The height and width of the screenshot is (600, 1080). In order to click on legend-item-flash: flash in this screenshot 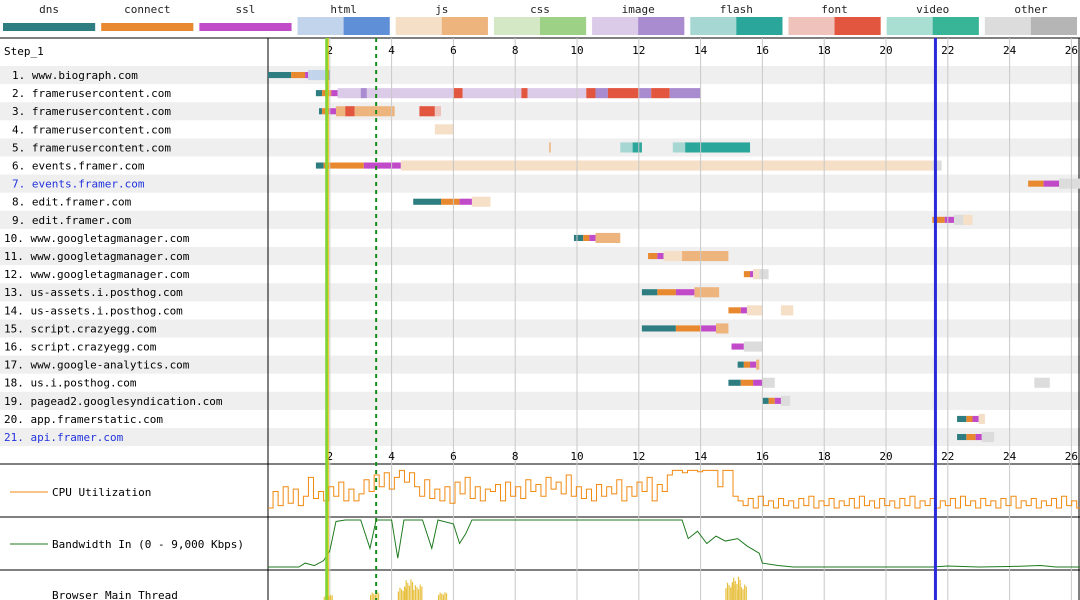, I will do `click(736, 19)`.